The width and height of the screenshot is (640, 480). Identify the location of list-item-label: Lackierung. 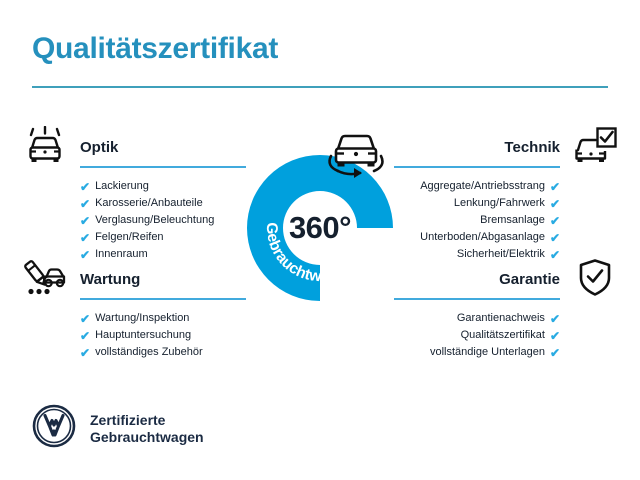
(122, 186).